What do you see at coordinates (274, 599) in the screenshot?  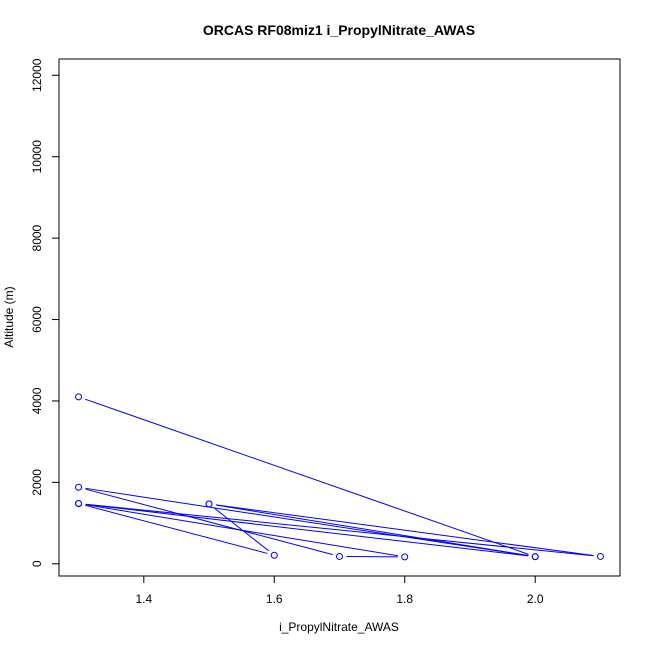 I see `x-tick-label: 1.6` at bounding box center [274, 599].